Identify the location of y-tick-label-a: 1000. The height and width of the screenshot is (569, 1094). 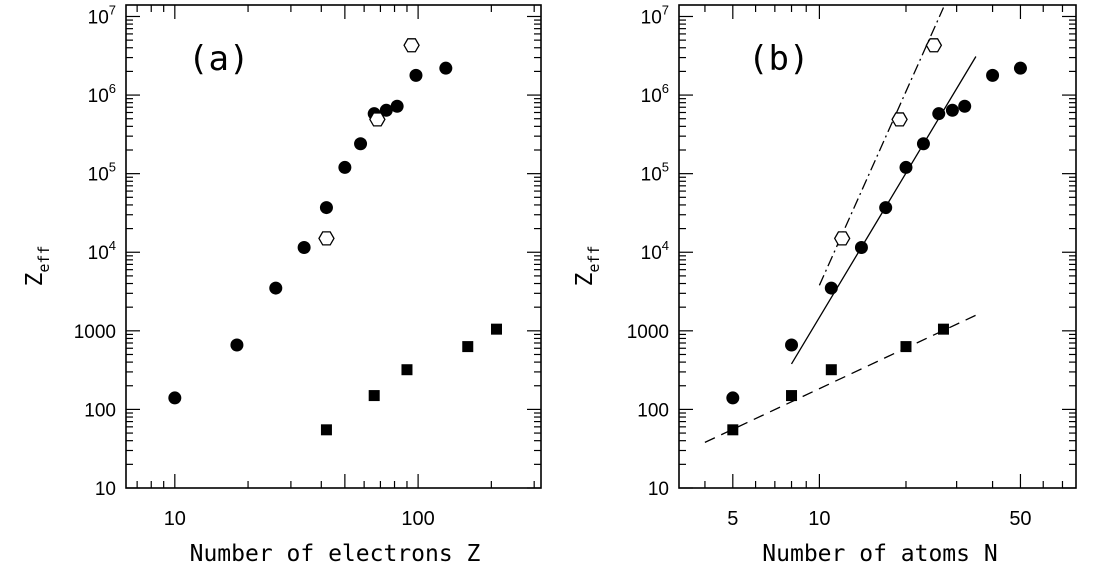
(95, 332).